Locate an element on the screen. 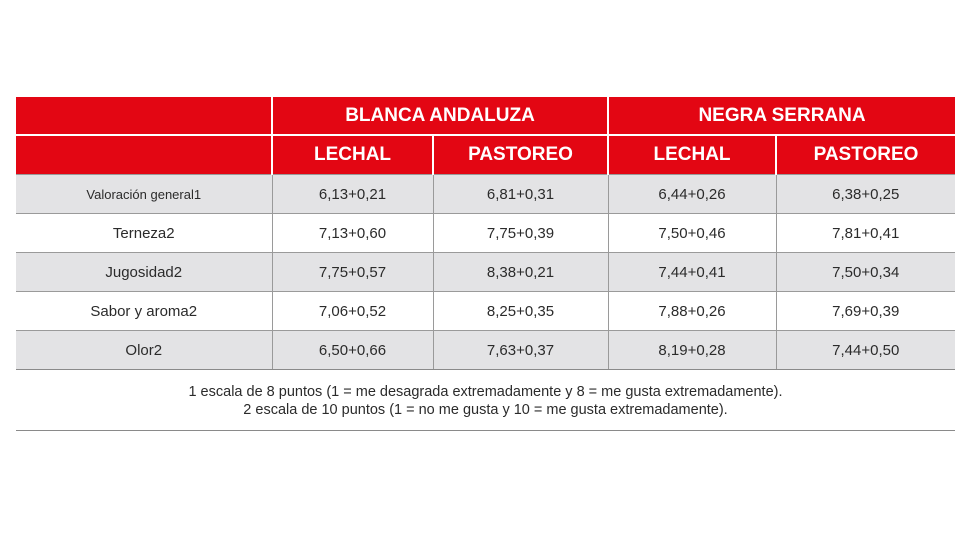 The height and width of the screenshot is (560, 980). group-header-row: BLANCA ANDALUZA NEGRA SERRANA is located at coordinates (486, 116).